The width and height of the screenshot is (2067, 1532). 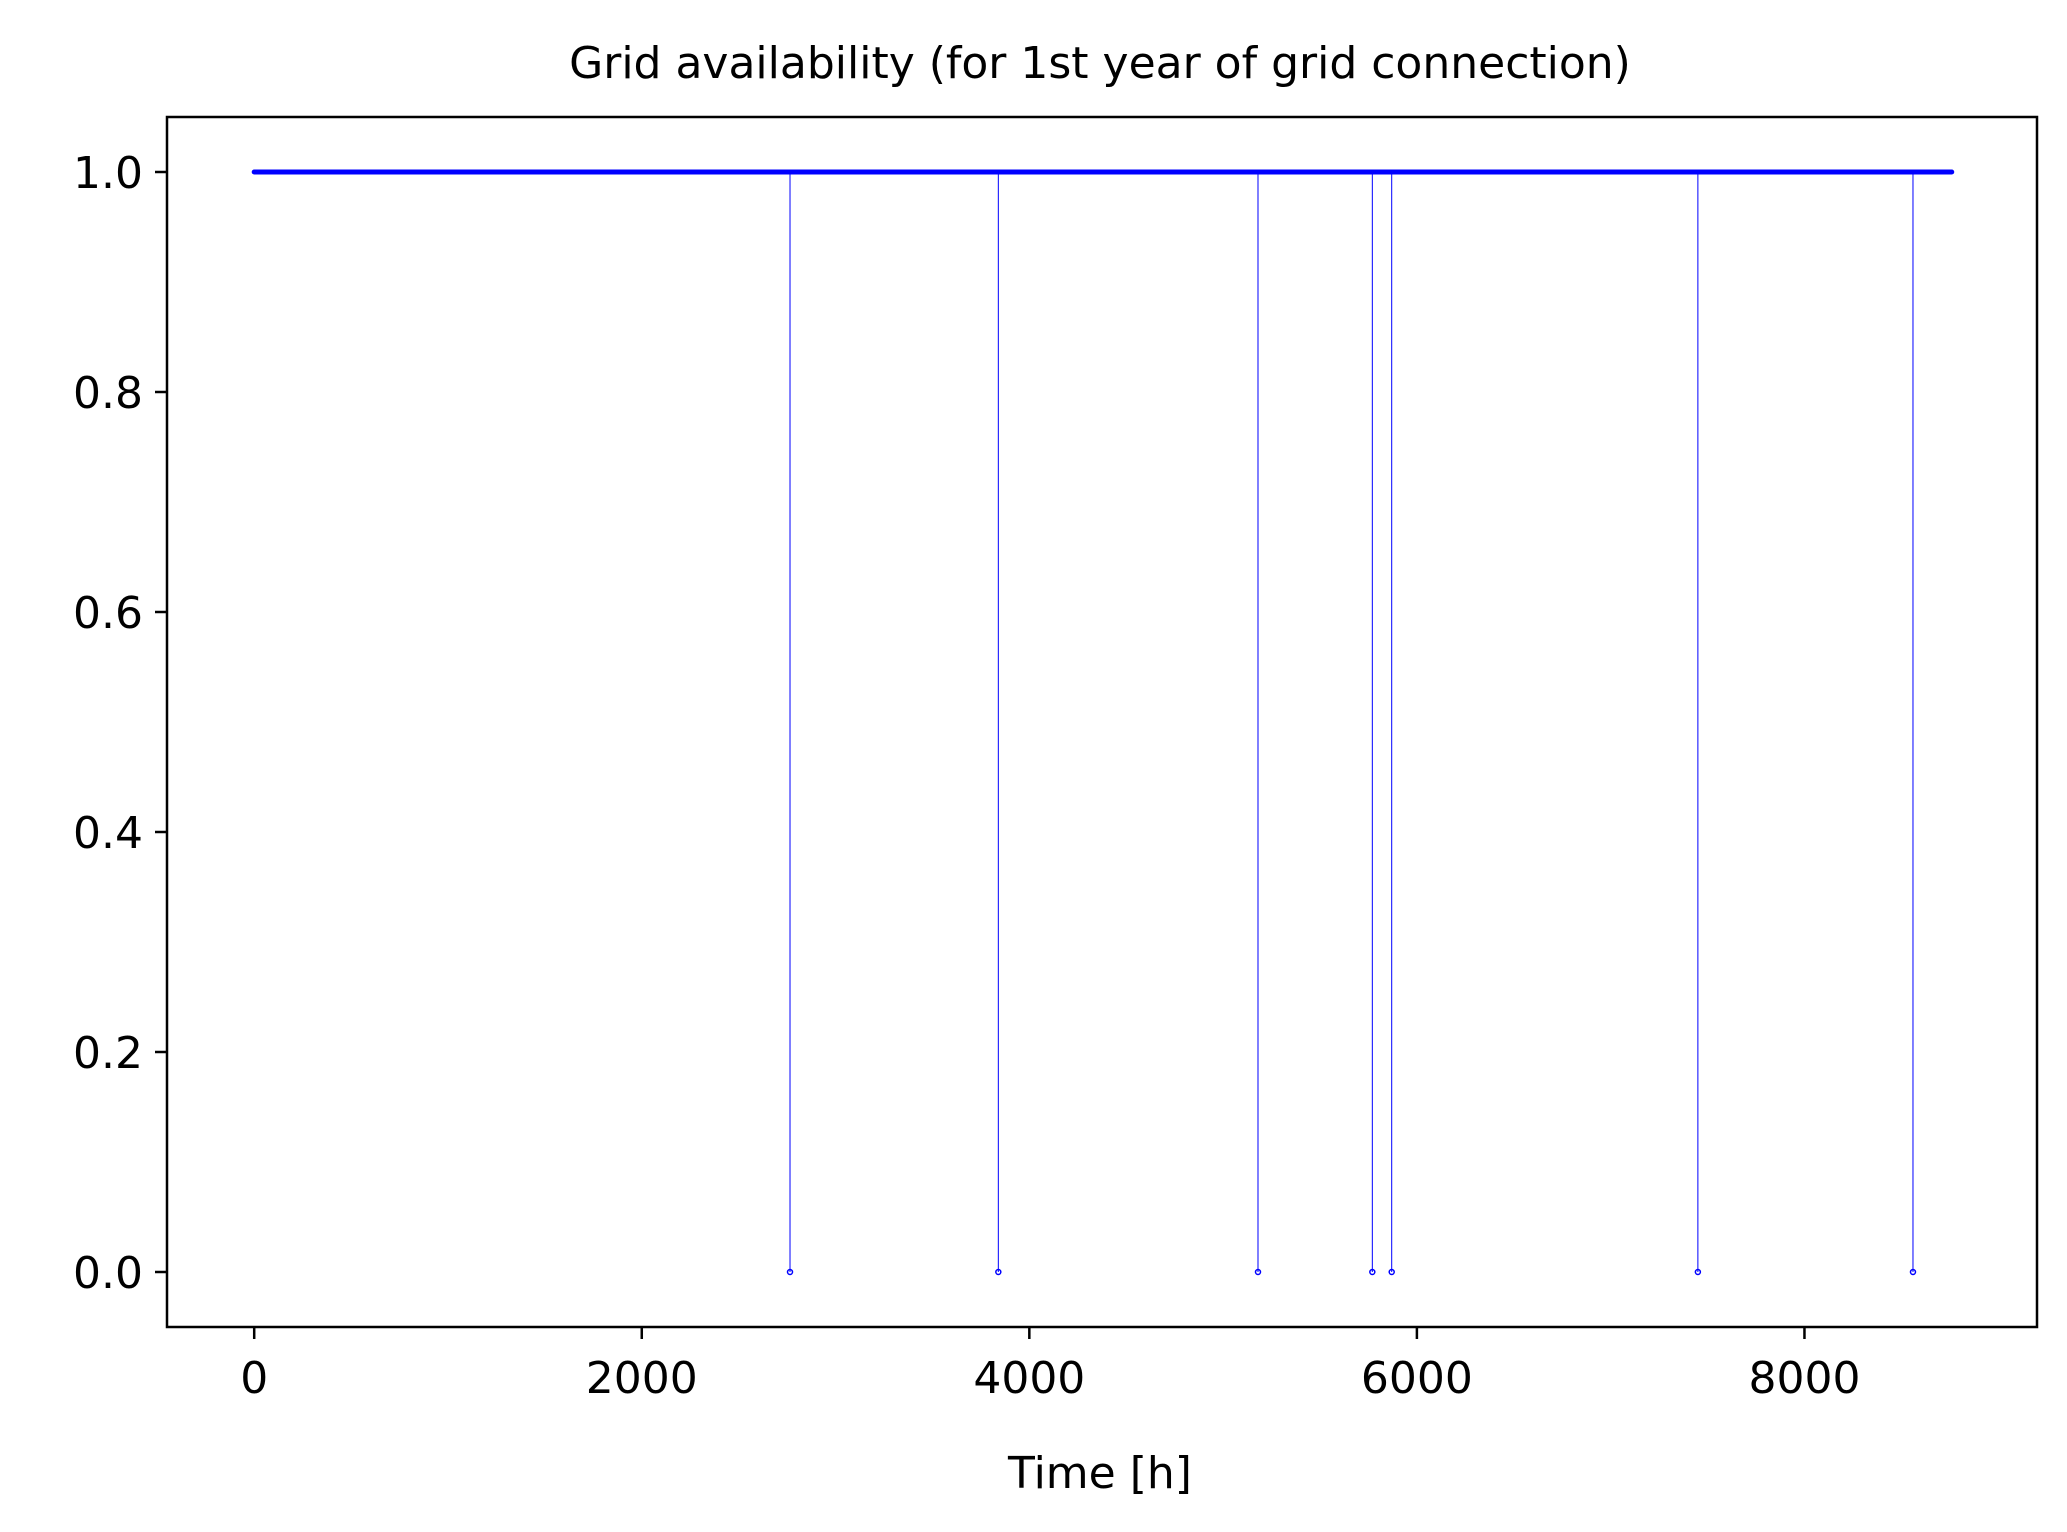 I want to click on y-tick-label: 0.8, so click(x=108, y=393).